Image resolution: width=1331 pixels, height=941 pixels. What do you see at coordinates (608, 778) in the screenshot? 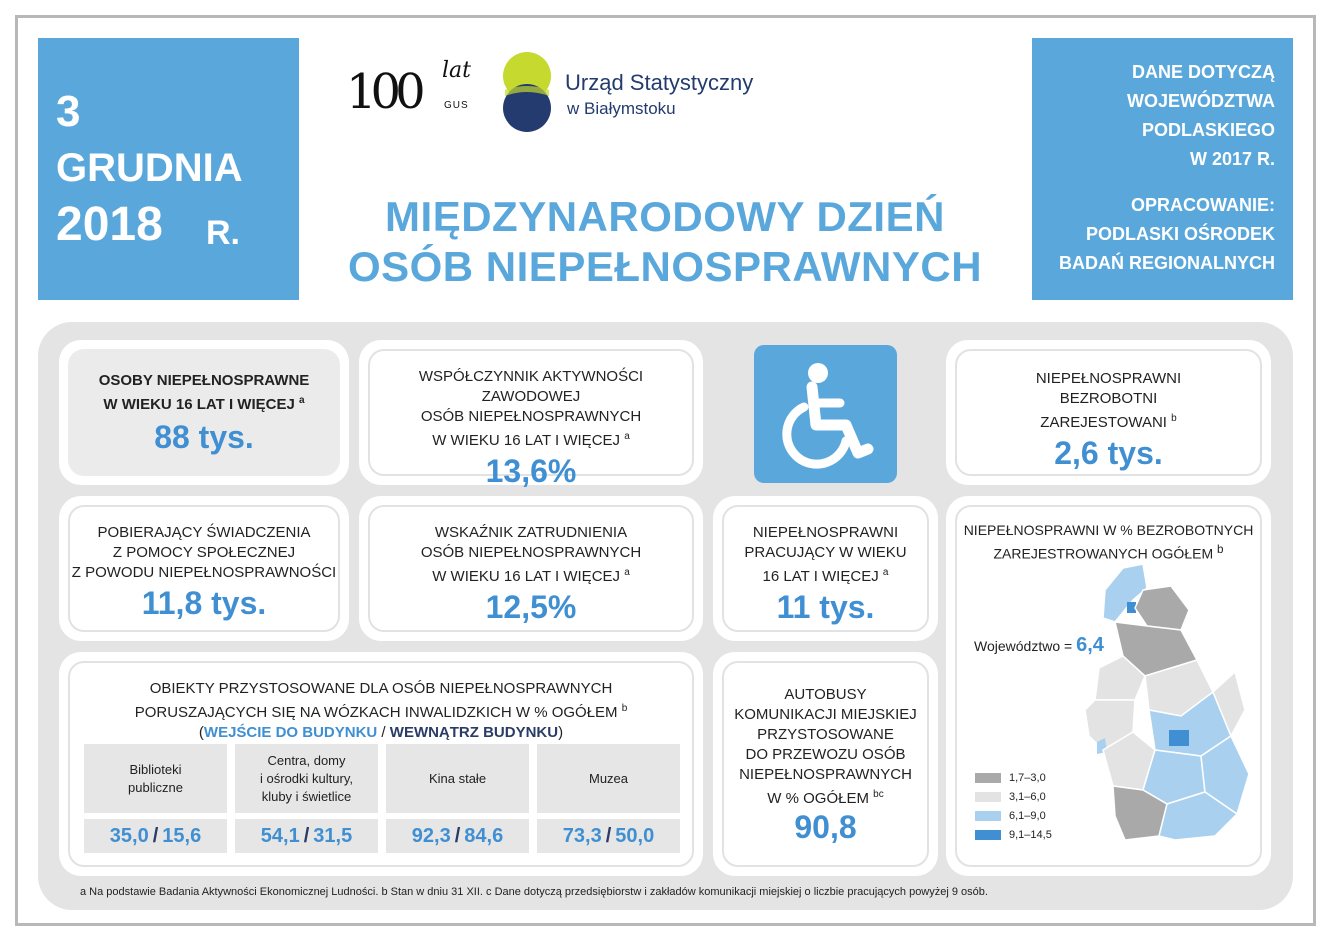
I see `objects-col-header: Muzea` at bounding box center [608, 778].